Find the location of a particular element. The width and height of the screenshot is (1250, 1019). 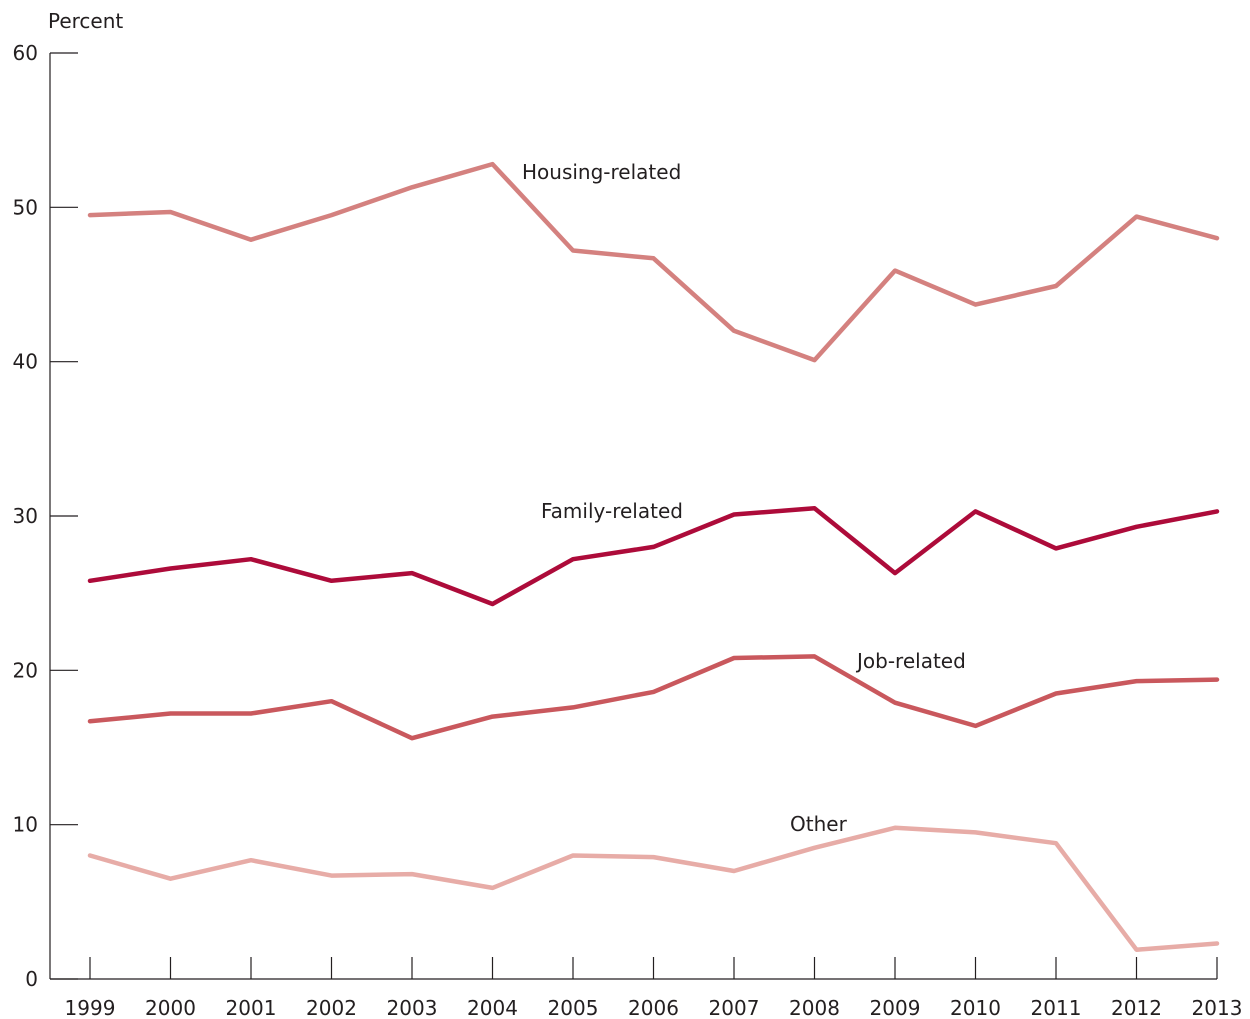

series-label-job-related: Job-related is located at coordinates (910, 661).